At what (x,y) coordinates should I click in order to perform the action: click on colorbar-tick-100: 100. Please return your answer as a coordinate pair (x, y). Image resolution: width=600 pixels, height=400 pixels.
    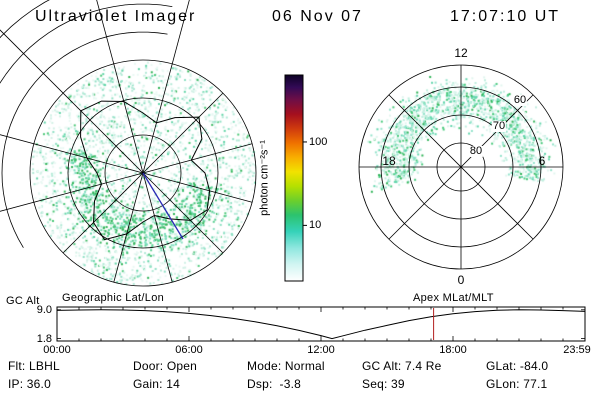
    Looking at the image, I should click on (318, 141).